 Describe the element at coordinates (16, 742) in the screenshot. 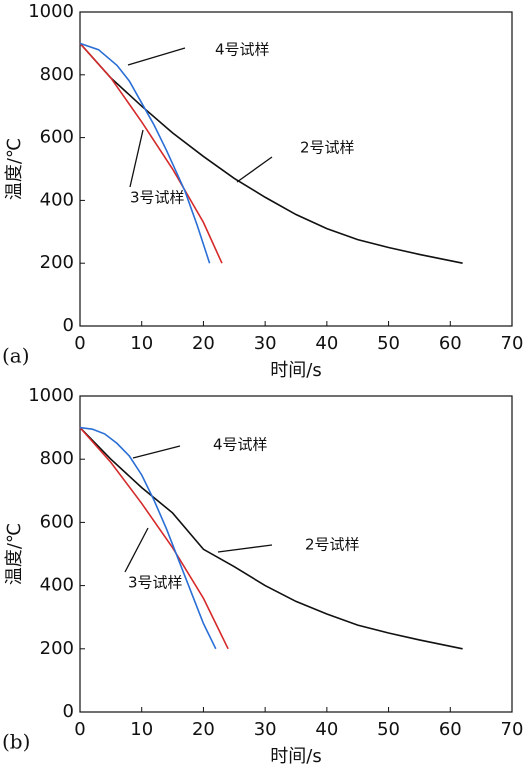

I see `panel-label: (b)` at that location.